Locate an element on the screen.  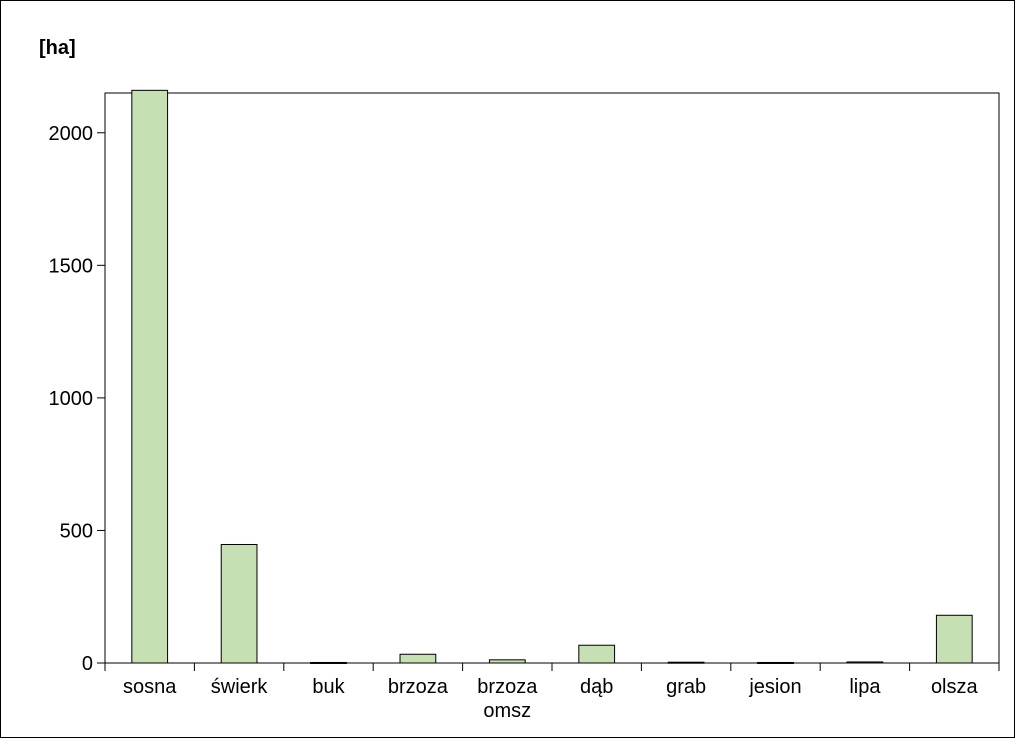
x-tick-label-line: olsza is located at coordinates (955, 687).